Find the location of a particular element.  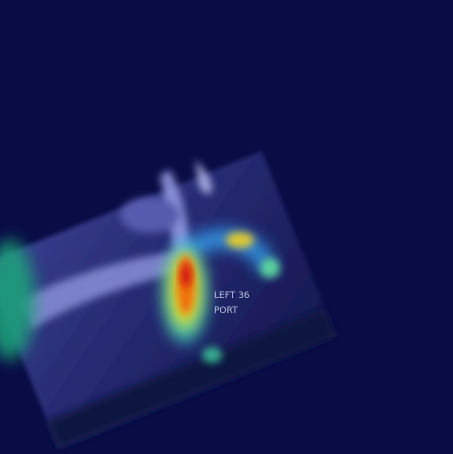

marker-text: PORT is located at coordinates (226, 311).